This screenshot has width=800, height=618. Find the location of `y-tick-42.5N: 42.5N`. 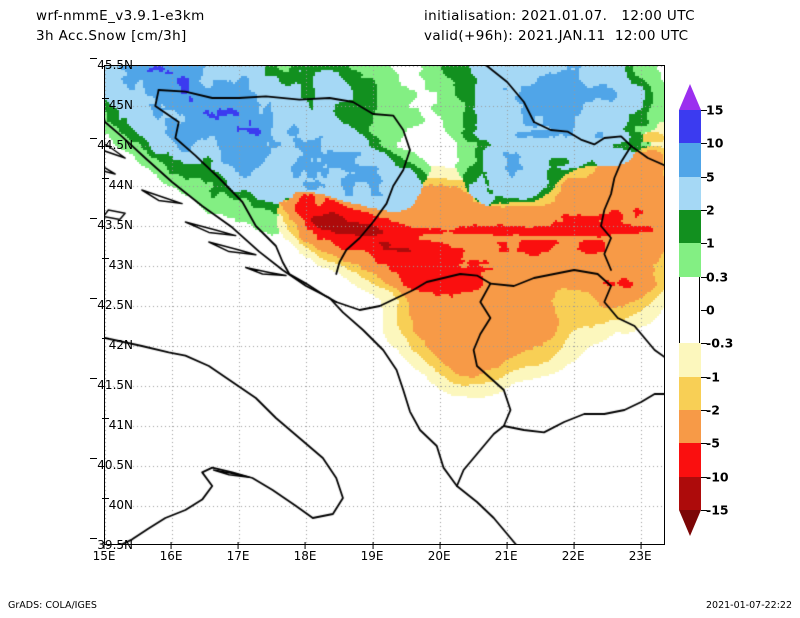

y-tick-42.5N: 42.5N is located at coordinates (111, 305).